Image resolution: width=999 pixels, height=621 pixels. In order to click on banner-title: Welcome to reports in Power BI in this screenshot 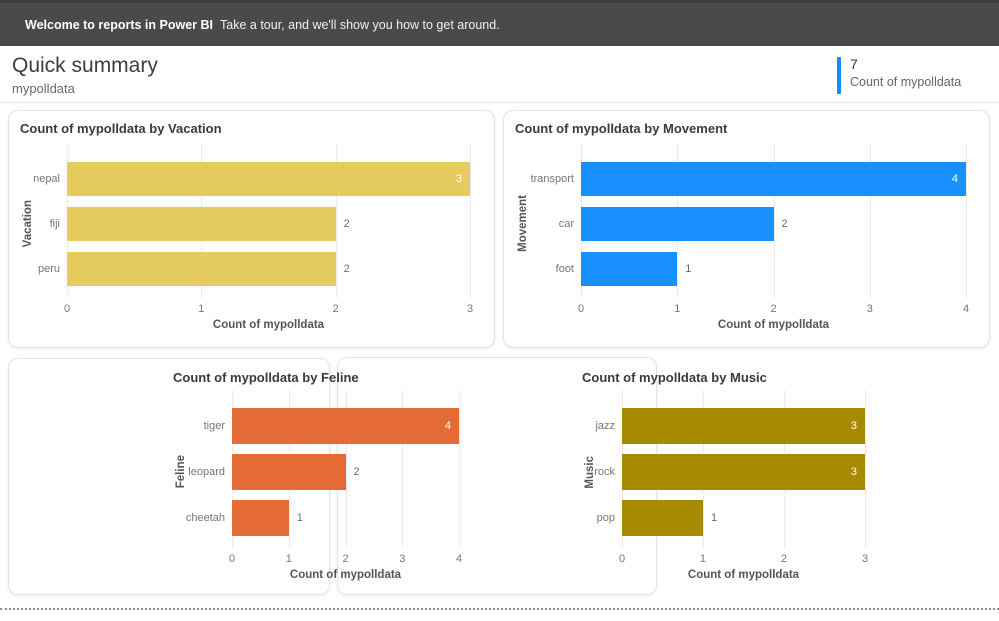, I will do `click(119, 24)`.